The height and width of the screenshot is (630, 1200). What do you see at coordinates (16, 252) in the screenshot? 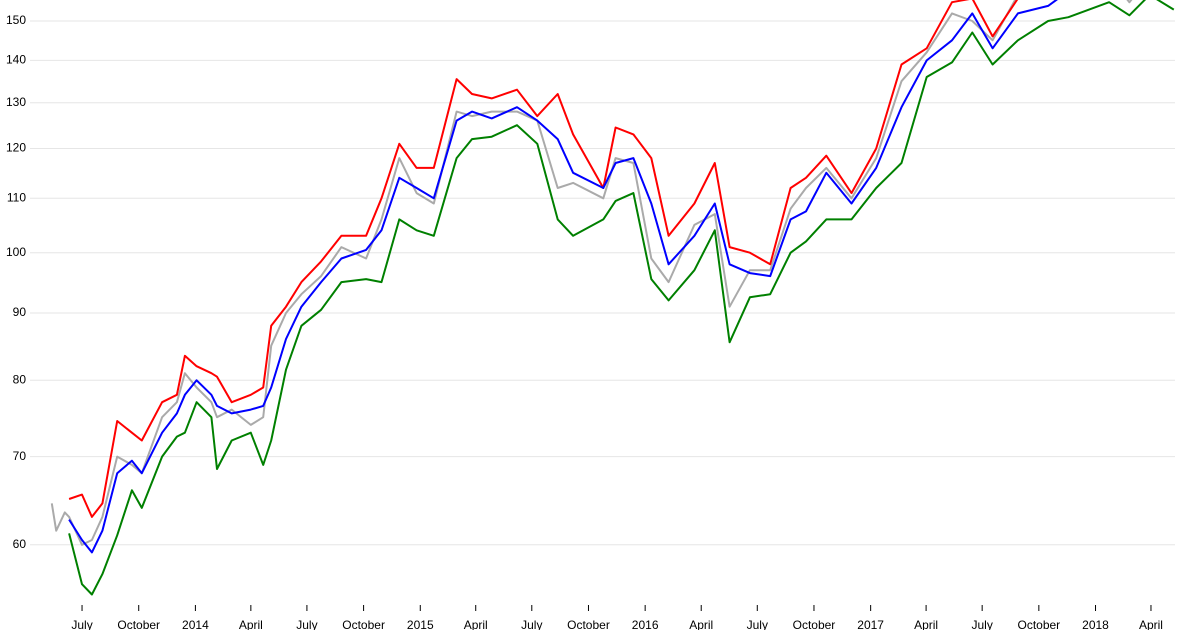
I see `y-tick-label: 100` at bounding box center [16, 252].